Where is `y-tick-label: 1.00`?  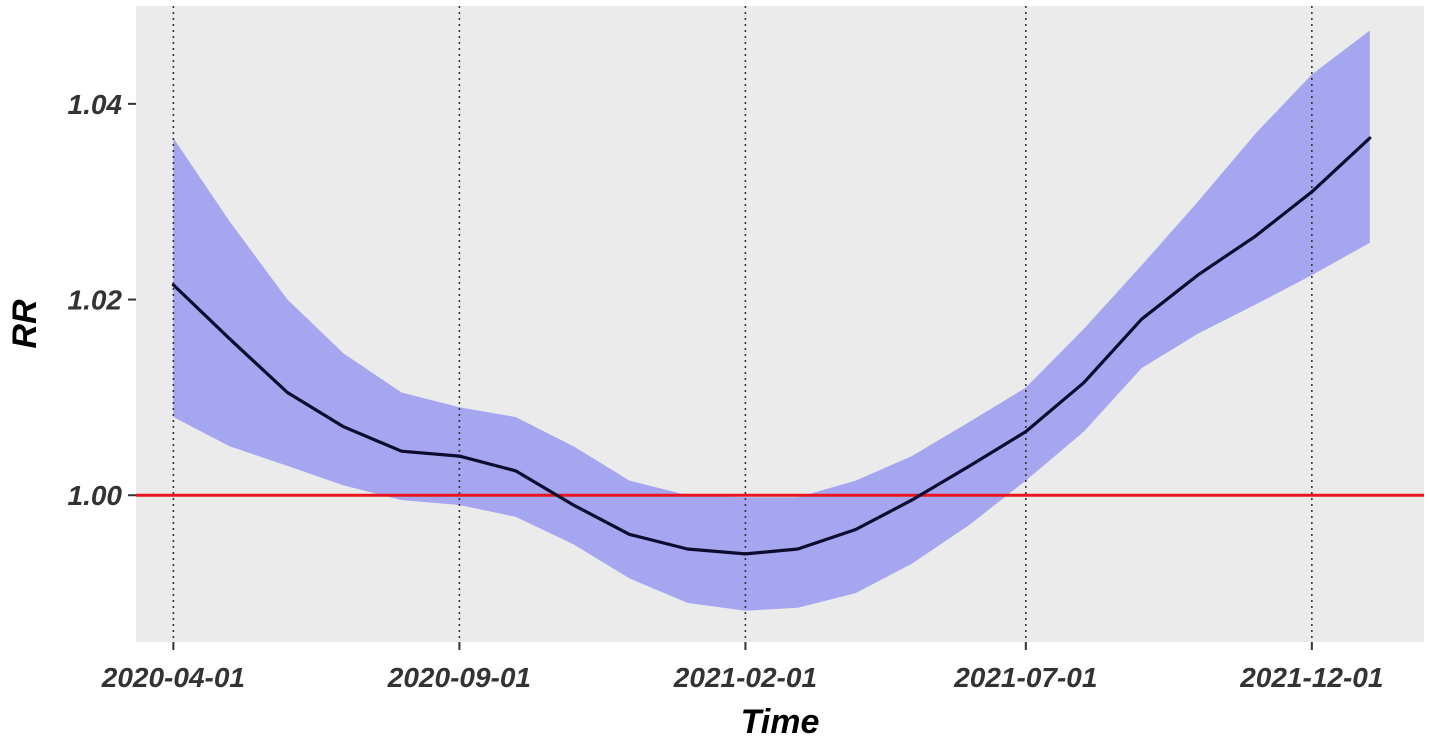 y-tick-label: 1.00 is located at coordinates (95, 495).